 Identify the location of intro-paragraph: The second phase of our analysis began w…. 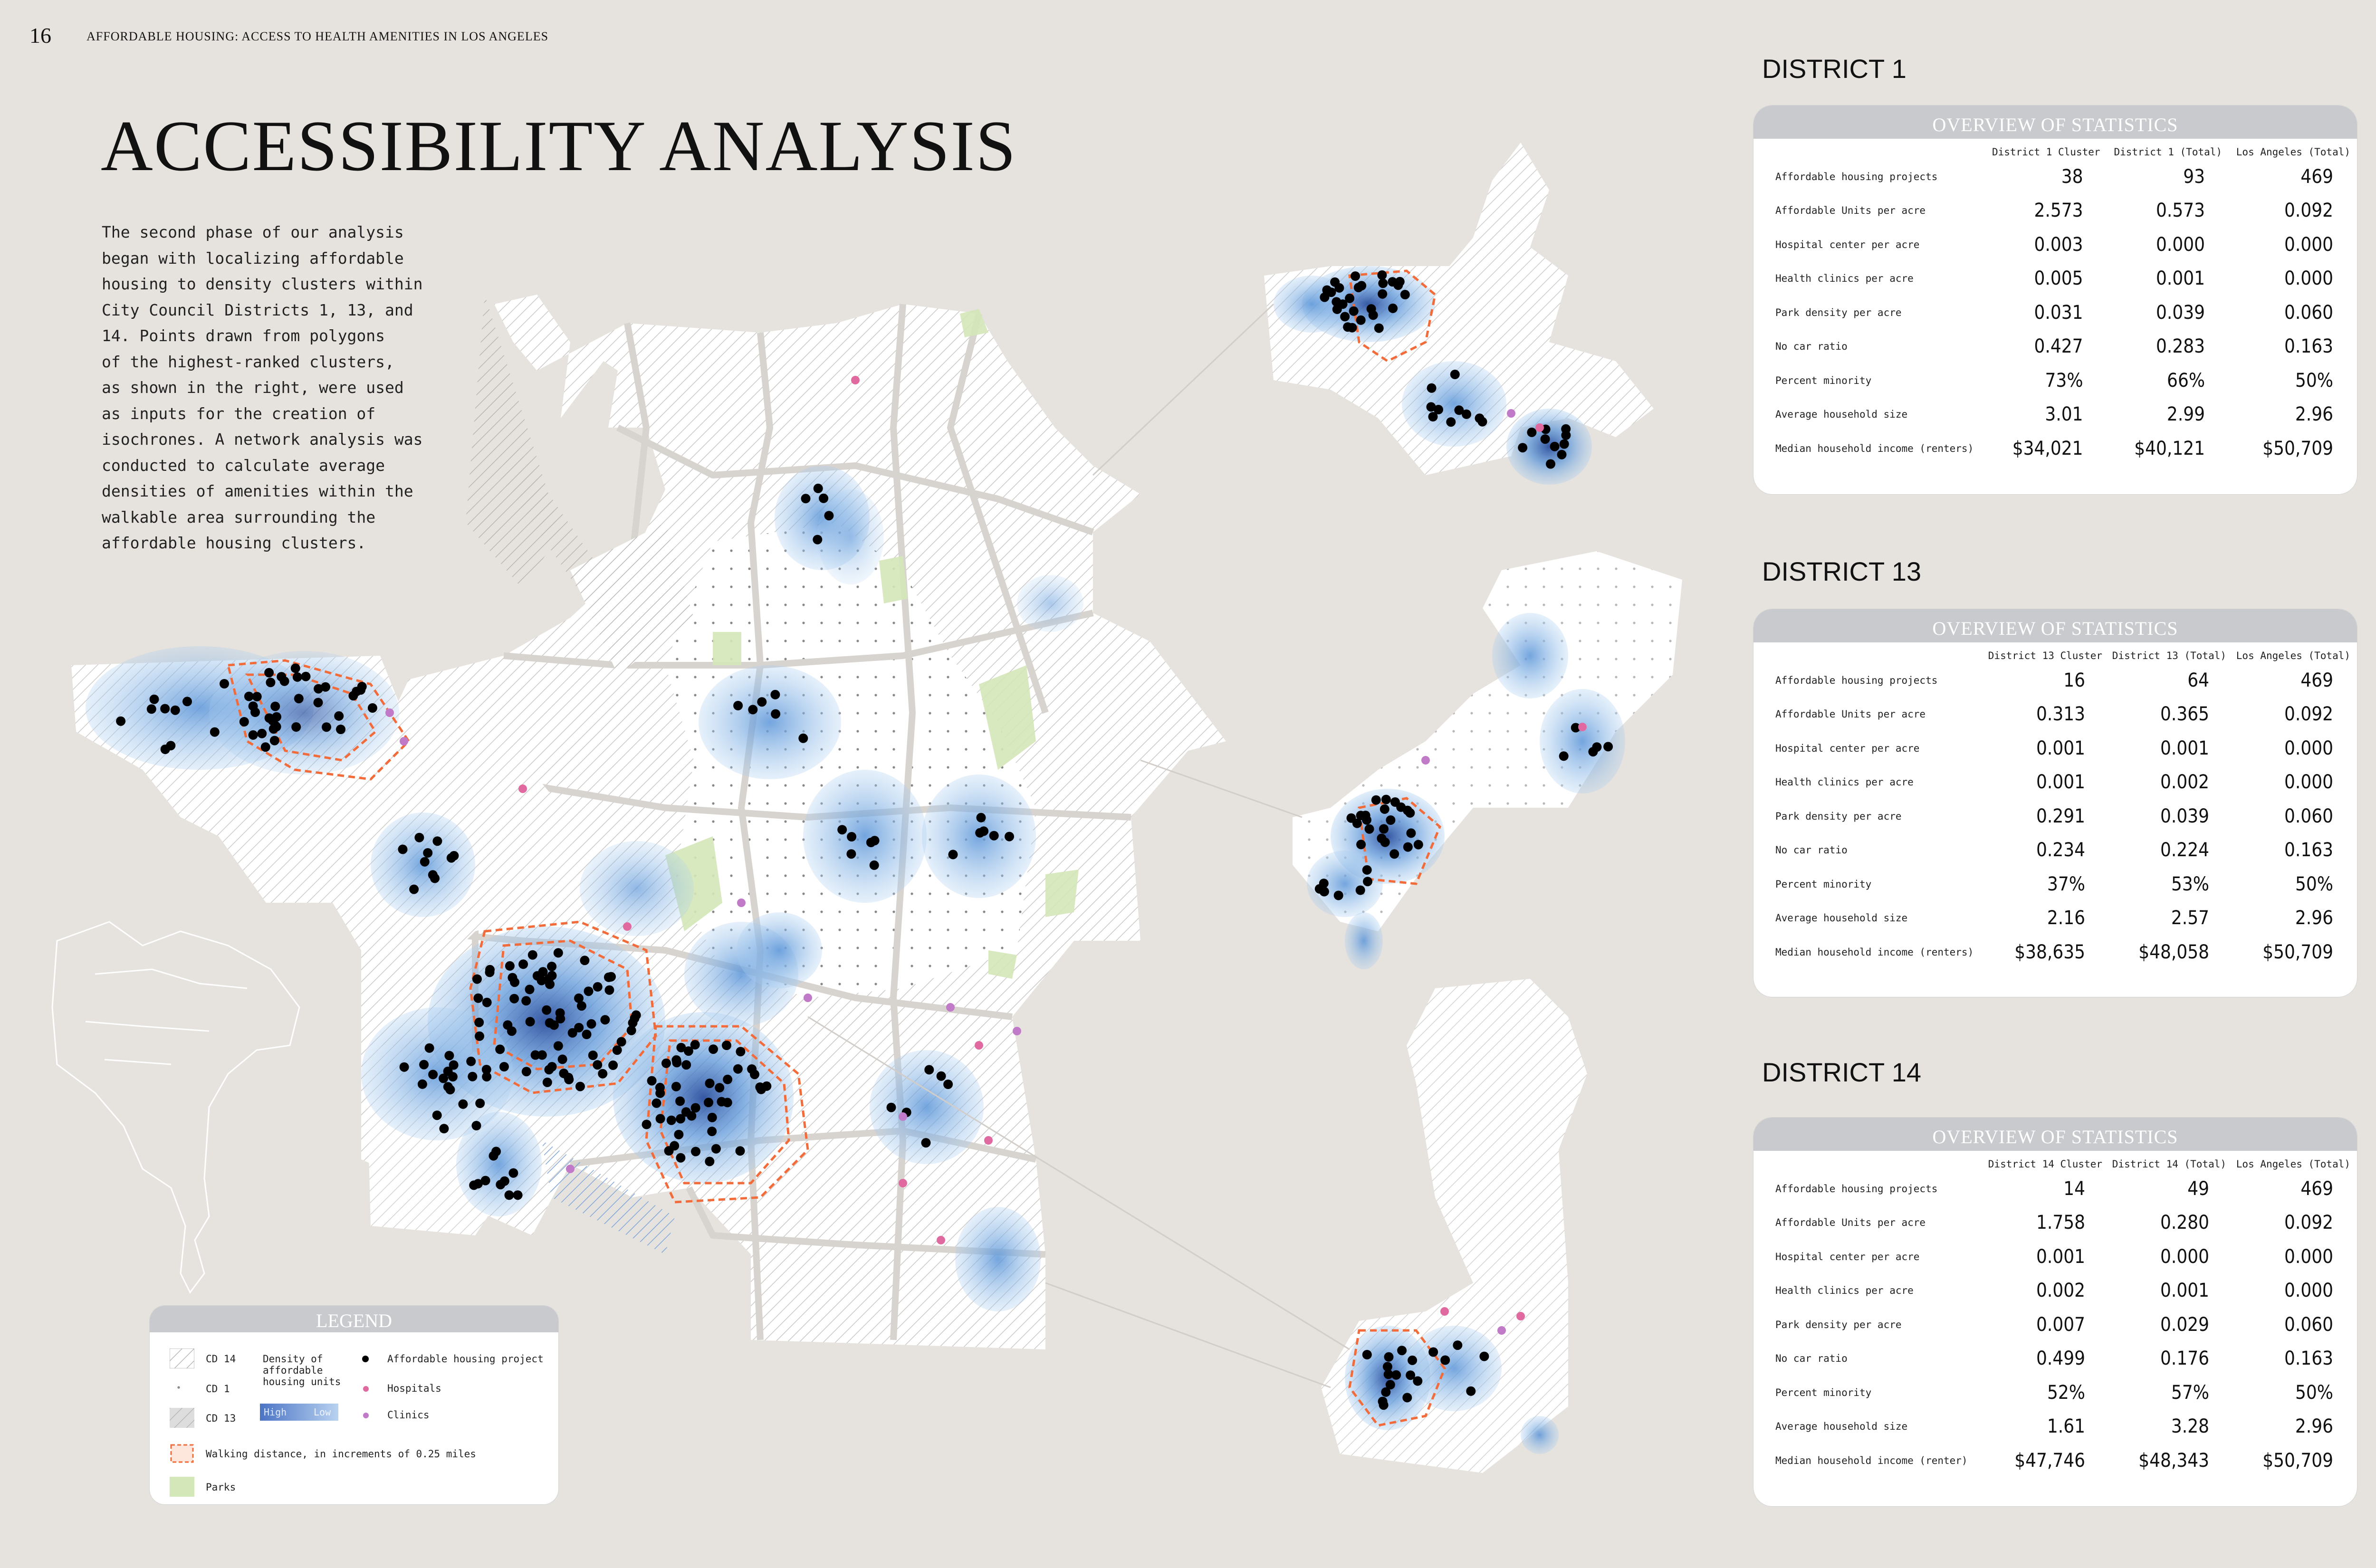
(282, 388).